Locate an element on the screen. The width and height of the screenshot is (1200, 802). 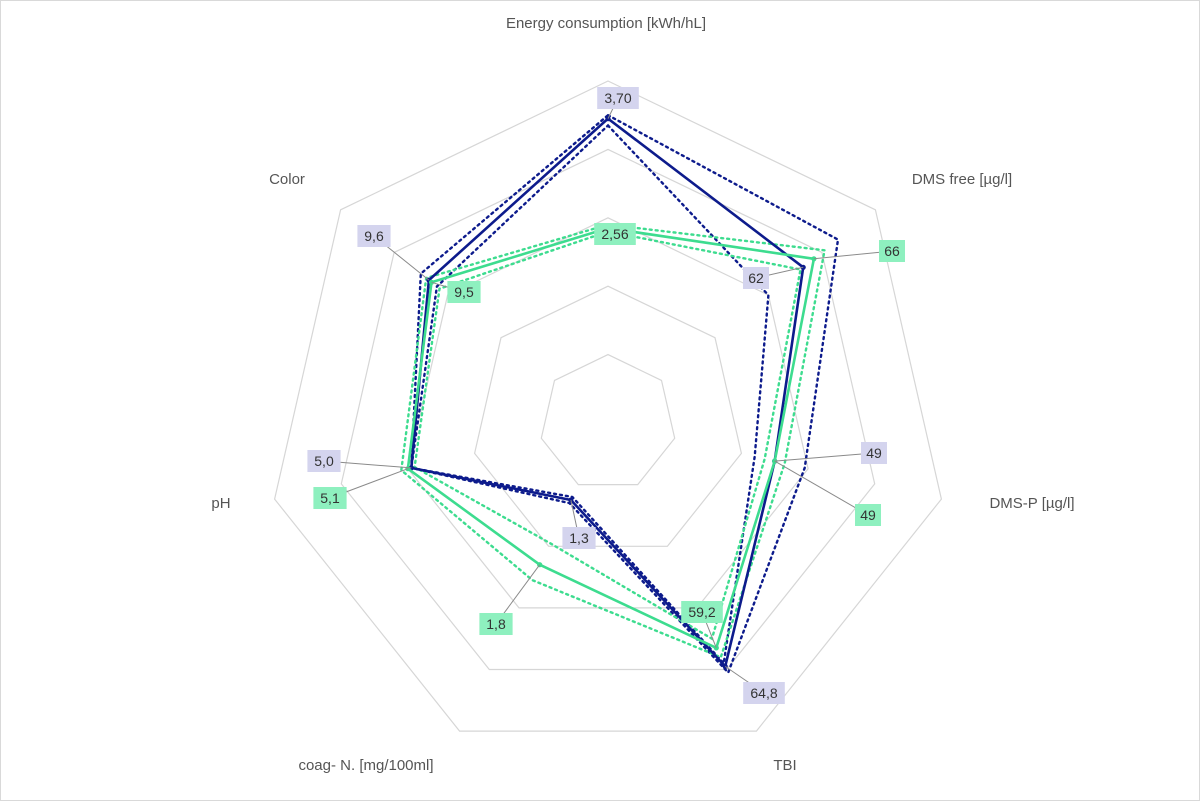
value-label: 3,70 is located at coordinates (617, 98).